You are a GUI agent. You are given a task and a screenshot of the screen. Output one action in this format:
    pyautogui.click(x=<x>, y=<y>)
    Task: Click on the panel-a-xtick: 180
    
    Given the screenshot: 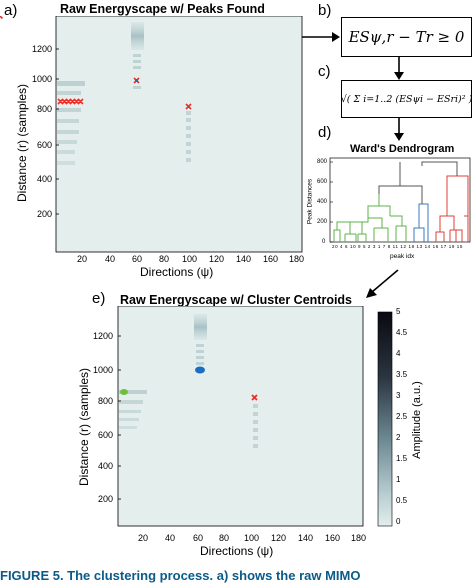 What is the action you would take?
    pyautogui.click(x=297, y=259)
    